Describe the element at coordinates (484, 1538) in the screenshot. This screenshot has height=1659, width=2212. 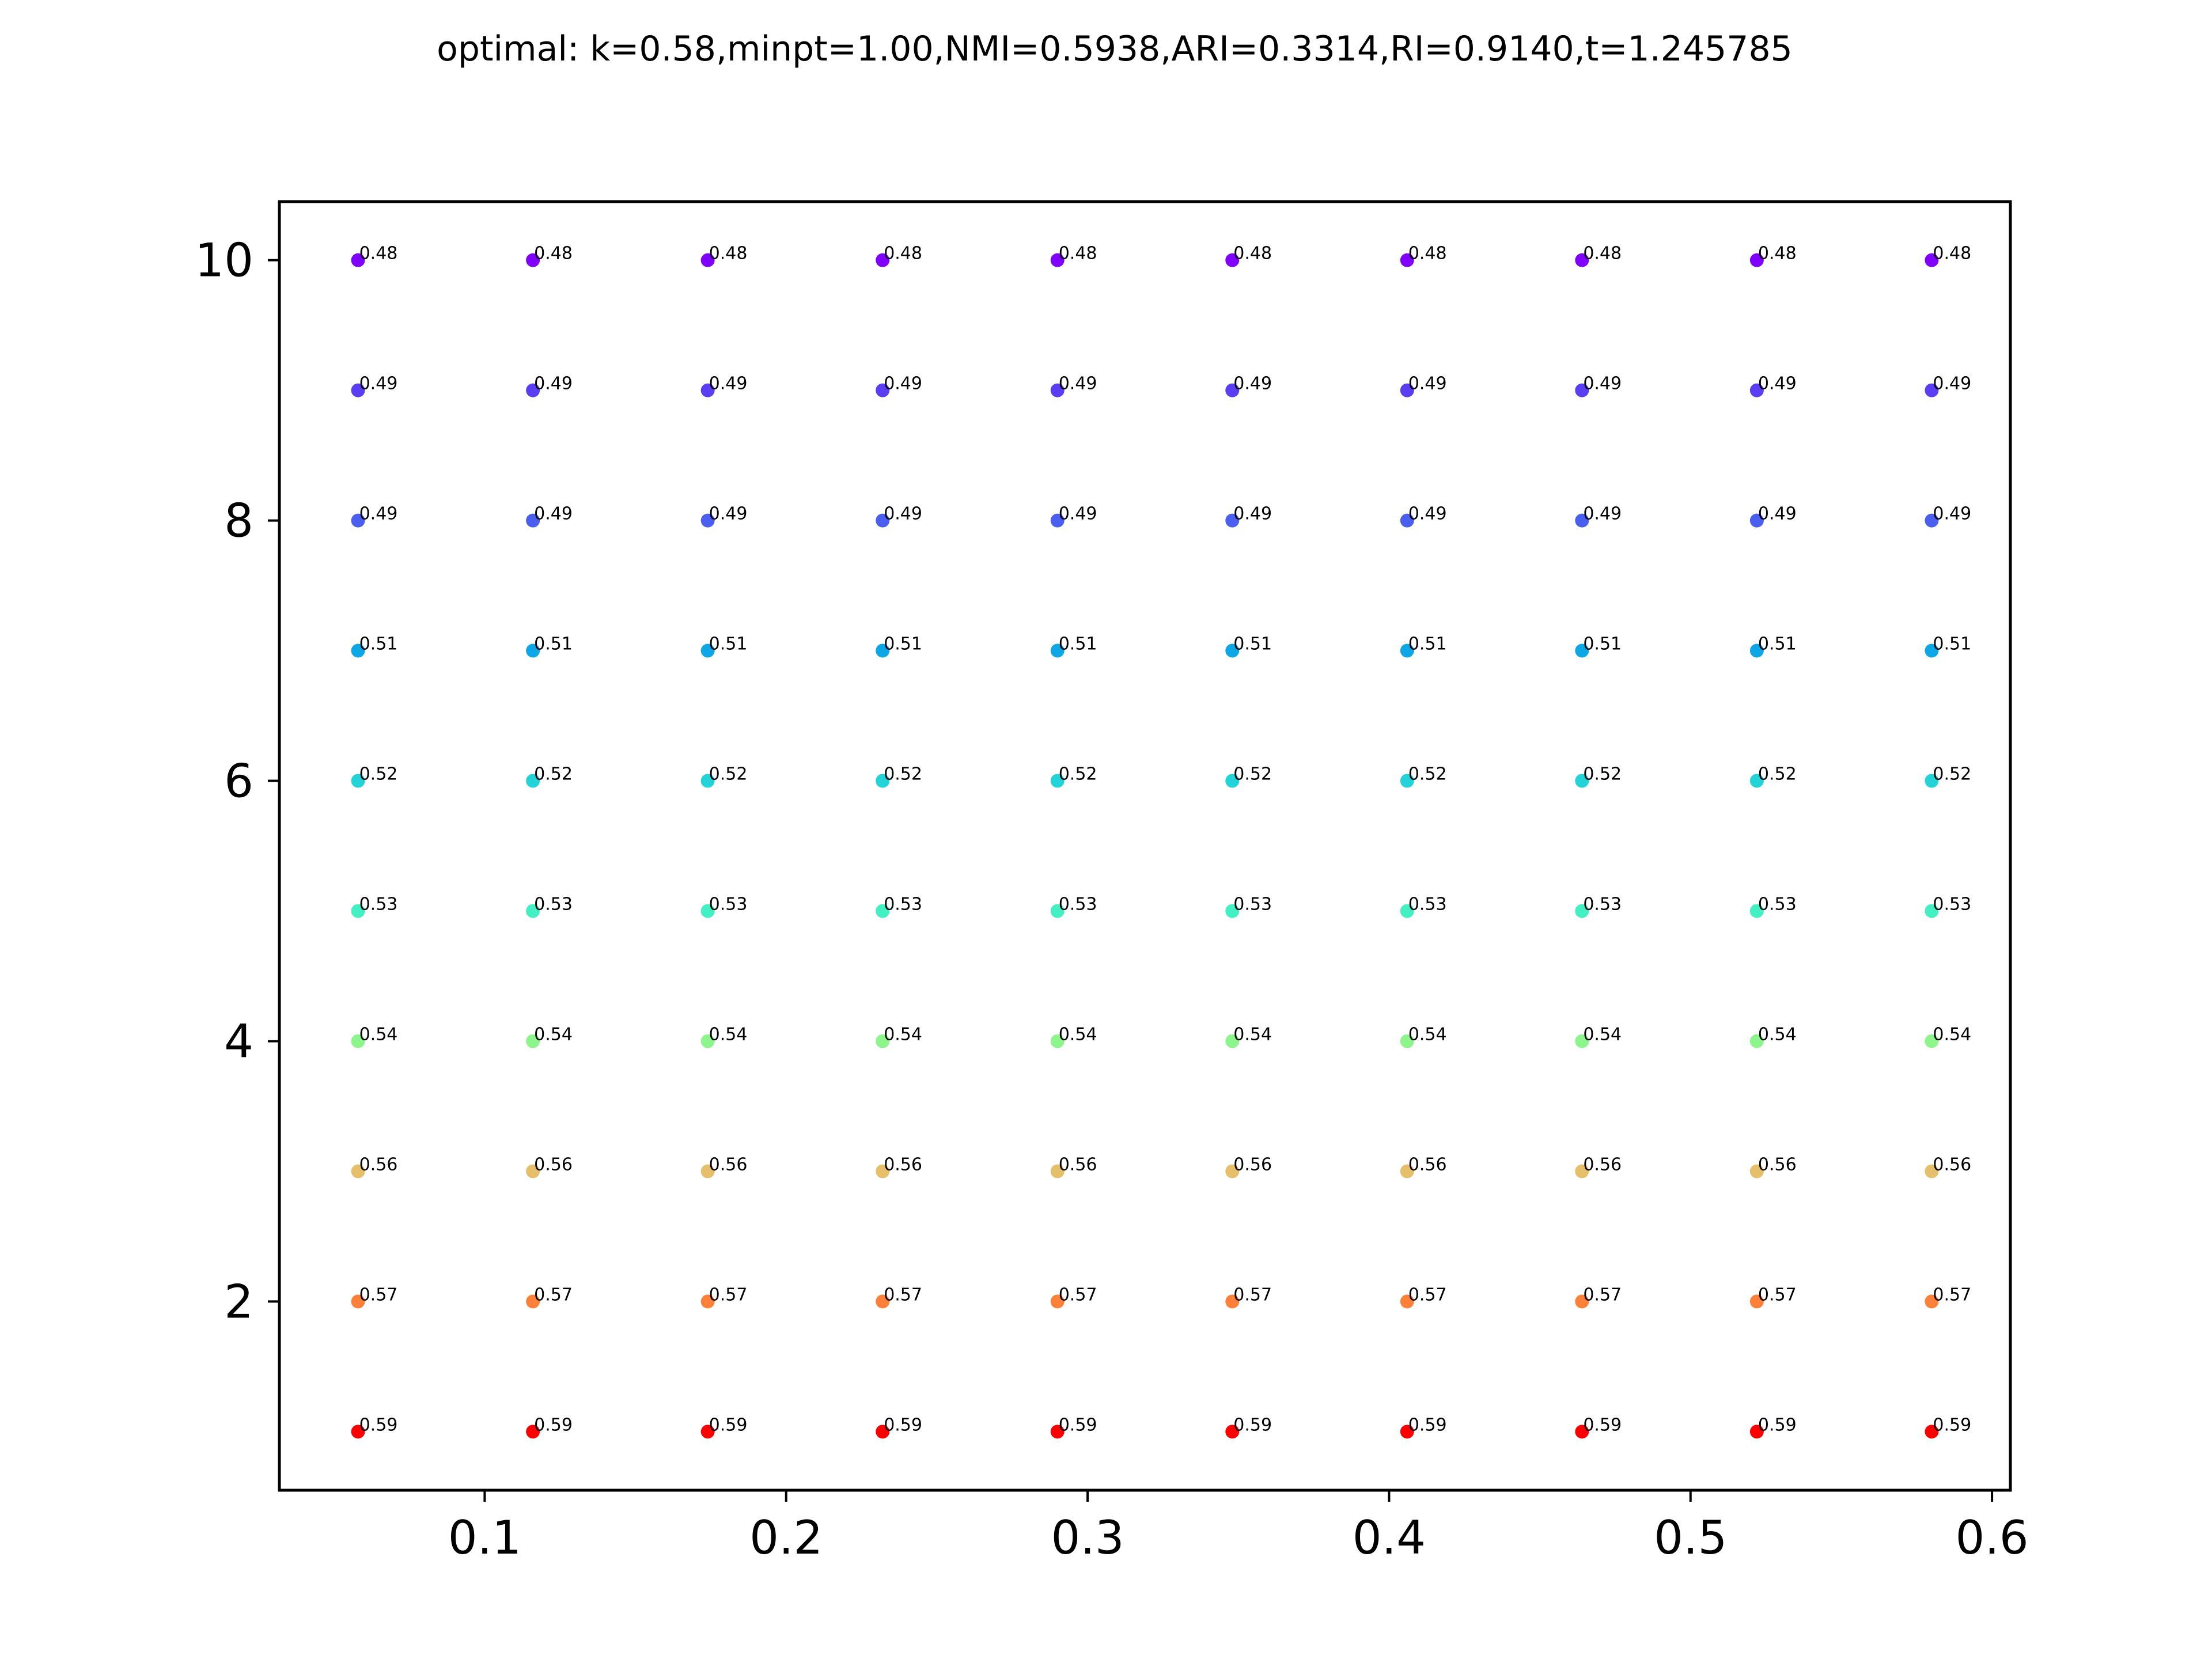
I see `x-tick-label: 0.1` at that location.